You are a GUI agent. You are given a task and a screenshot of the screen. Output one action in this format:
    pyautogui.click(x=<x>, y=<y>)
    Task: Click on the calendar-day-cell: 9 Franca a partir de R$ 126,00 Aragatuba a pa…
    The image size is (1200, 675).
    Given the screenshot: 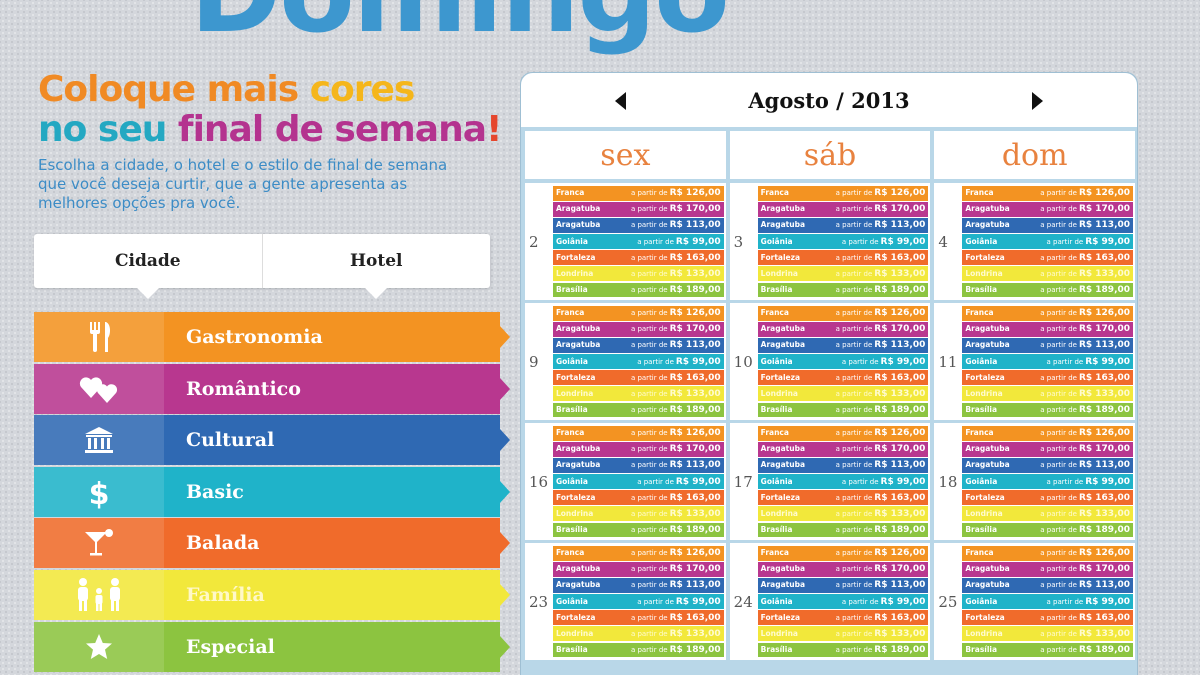 What is the action you would take?
    pyautogui.click(x=625, y=361)
    